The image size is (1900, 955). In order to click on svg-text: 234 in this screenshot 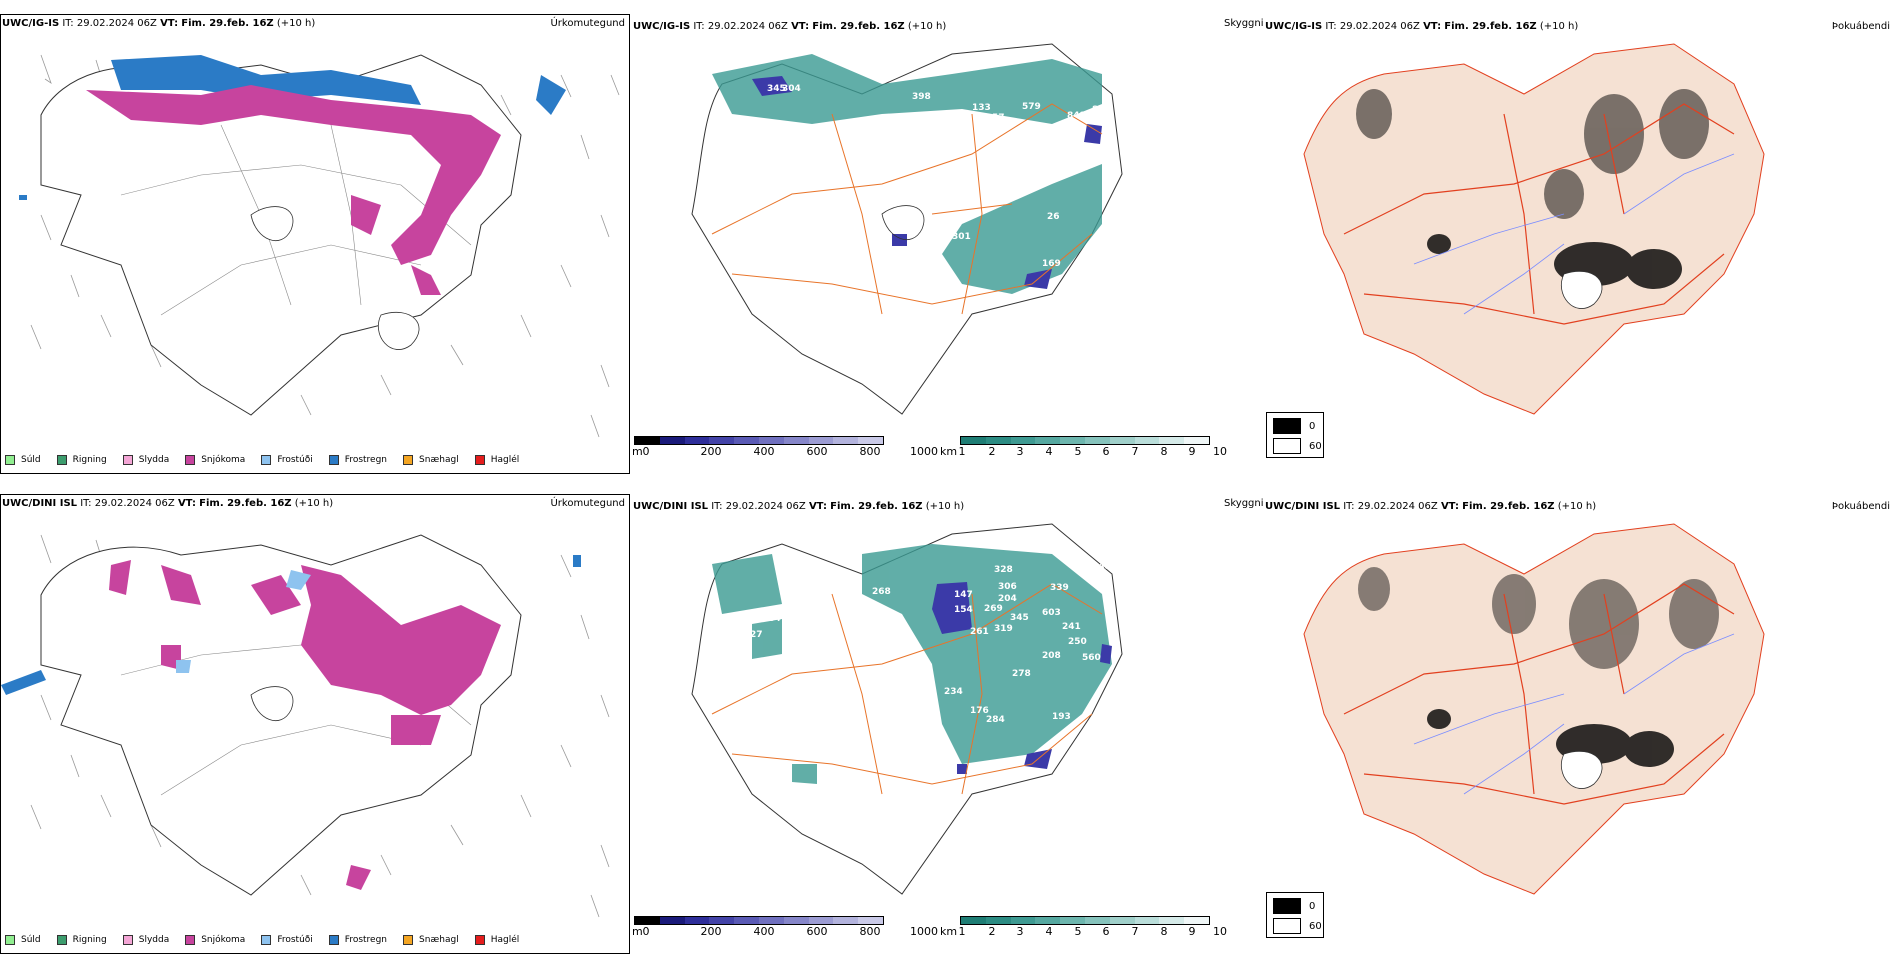, I will do `click(953, 692)`.